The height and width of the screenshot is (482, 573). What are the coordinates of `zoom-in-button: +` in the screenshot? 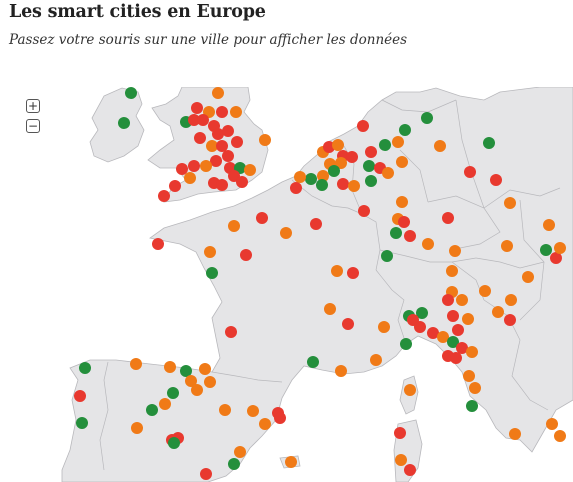 It's located at (33, 106).